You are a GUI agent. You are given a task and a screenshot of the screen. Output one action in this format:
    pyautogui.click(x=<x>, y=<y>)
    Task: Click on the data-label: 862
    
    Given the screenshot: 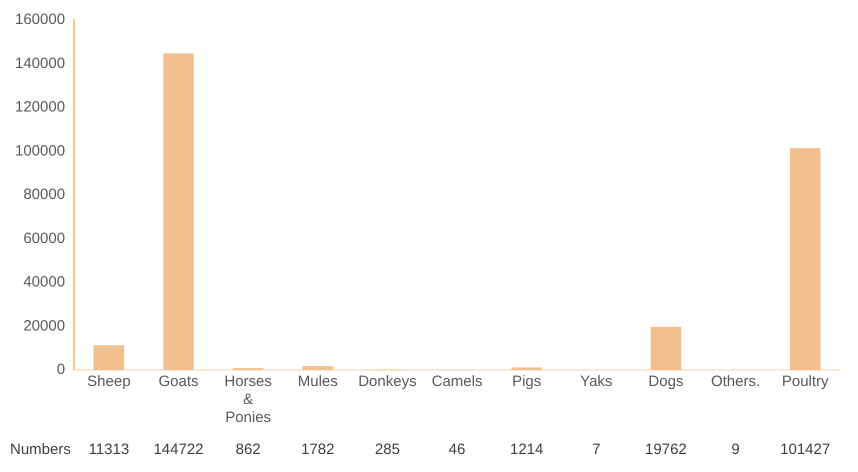 What is the action you would take?
    pyautogui.click(x=248, y=449)
    